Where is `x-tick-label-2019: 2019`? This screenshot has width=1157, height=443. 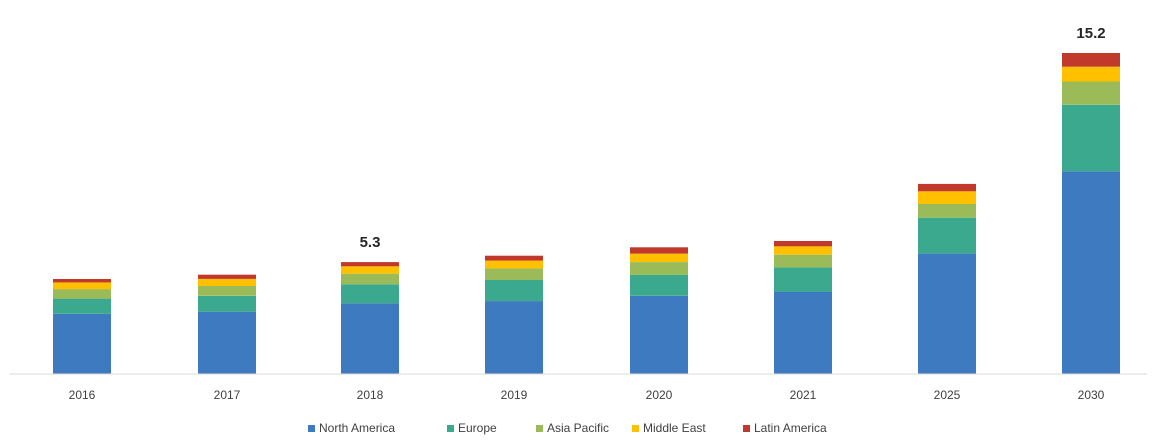 x-tick-label-2019: 2019 is located at coordinates (514, 395).